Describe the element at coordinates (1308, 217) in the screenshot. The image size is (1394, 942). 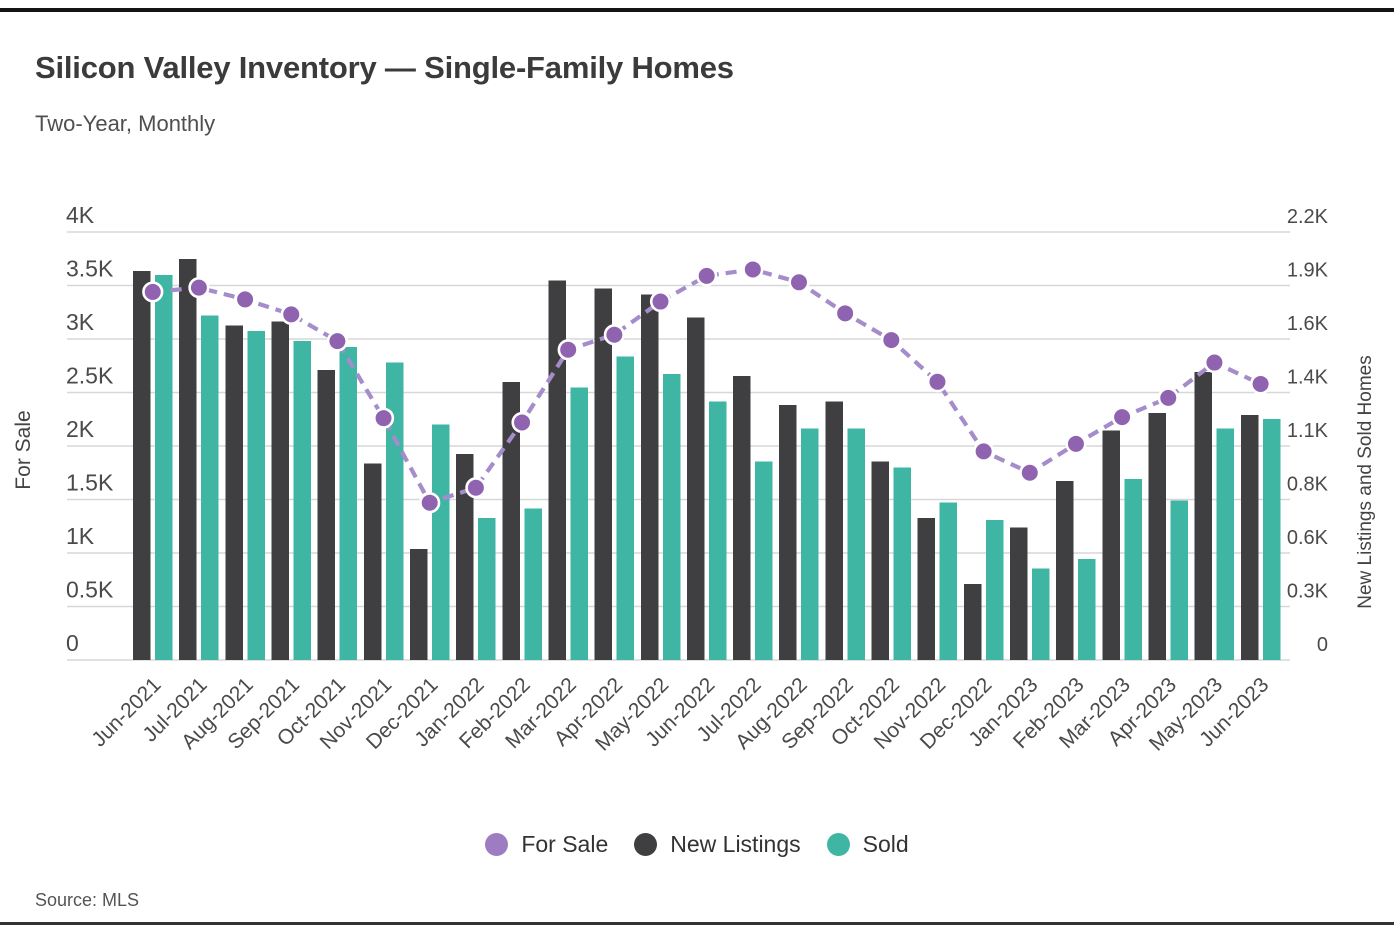
I see `right-axis-tick: 2.2K` at that location.